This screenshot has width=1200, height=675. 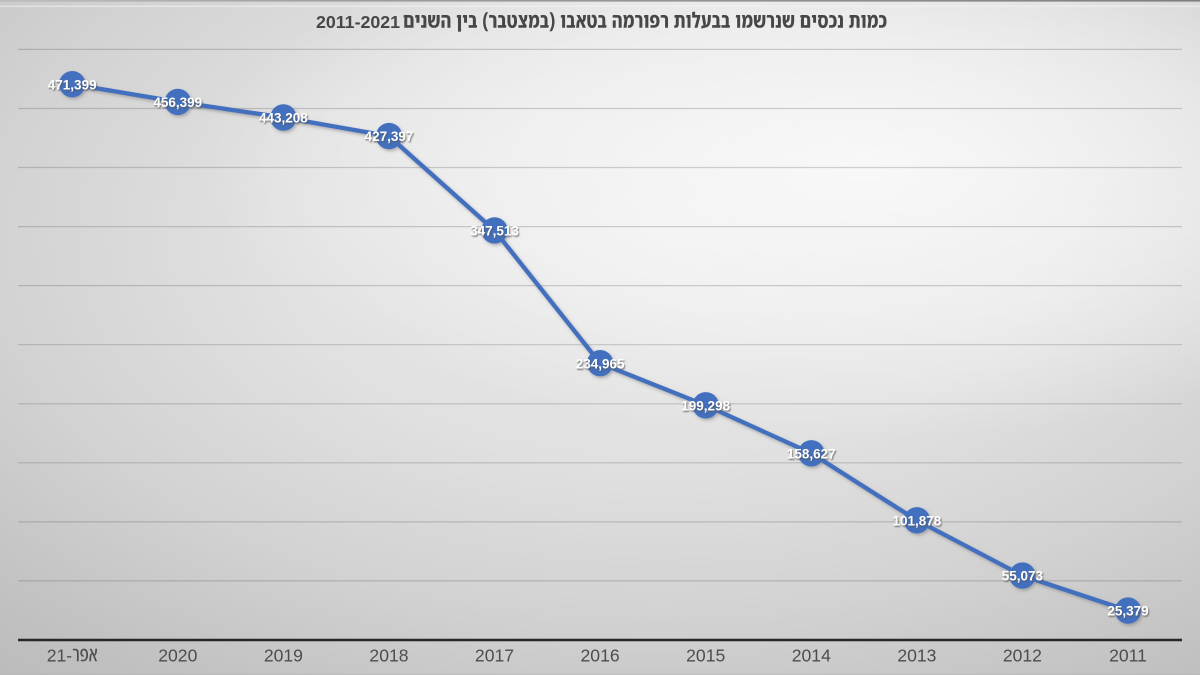 What do you see at coordinates (1023, 576) in the screenshot?
I see `svg-text: 55,073` at bounding box center [1023, 576].